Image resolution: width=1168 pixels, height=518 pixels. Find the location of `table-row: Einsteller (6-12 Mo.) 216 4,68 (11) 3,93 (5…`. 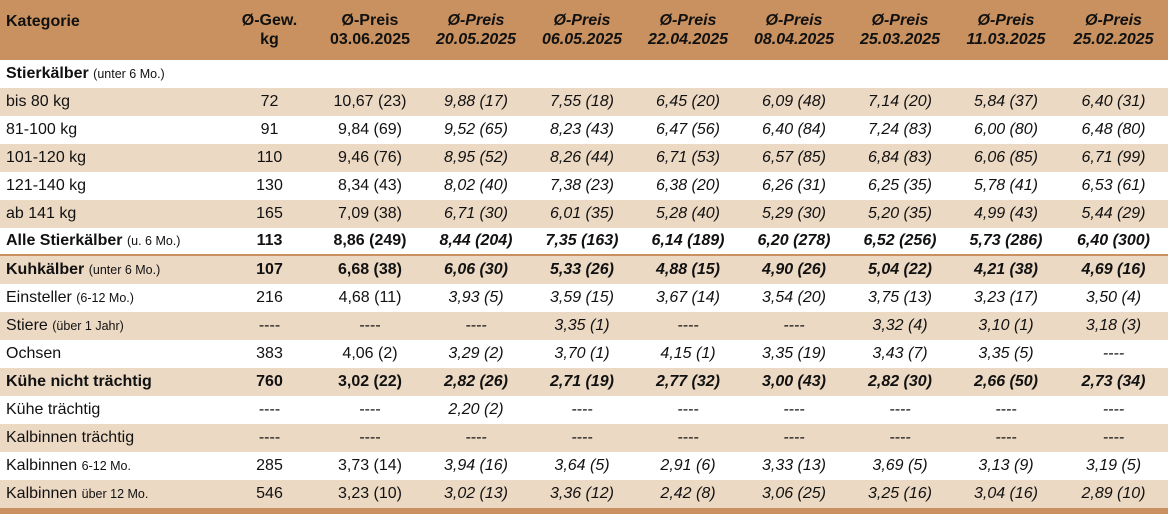

table-row: Einsteller (6-12 Mo.) 216 4,68 (11) 3,93 (5… is located at coordinates (584, 298).